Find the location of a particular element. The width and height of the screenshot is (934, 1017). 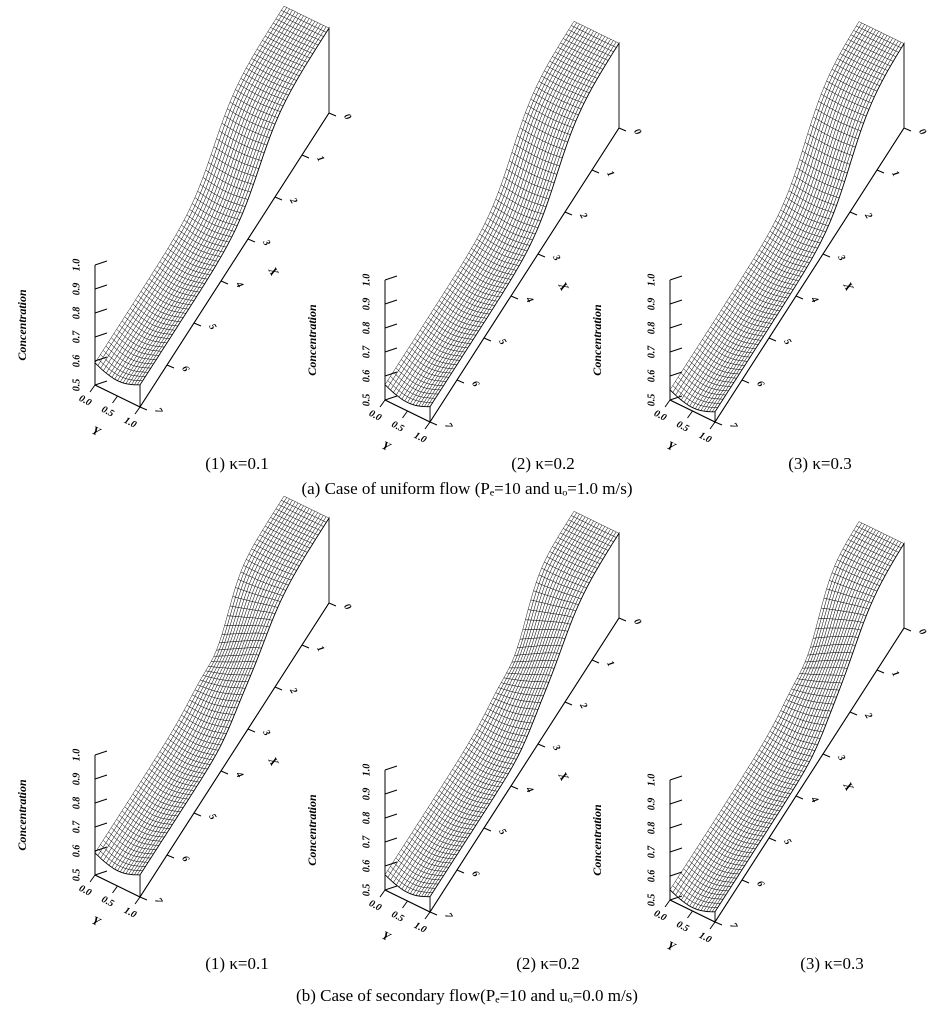

z-axis-label: Concentration is located at coordinates (22, 325).